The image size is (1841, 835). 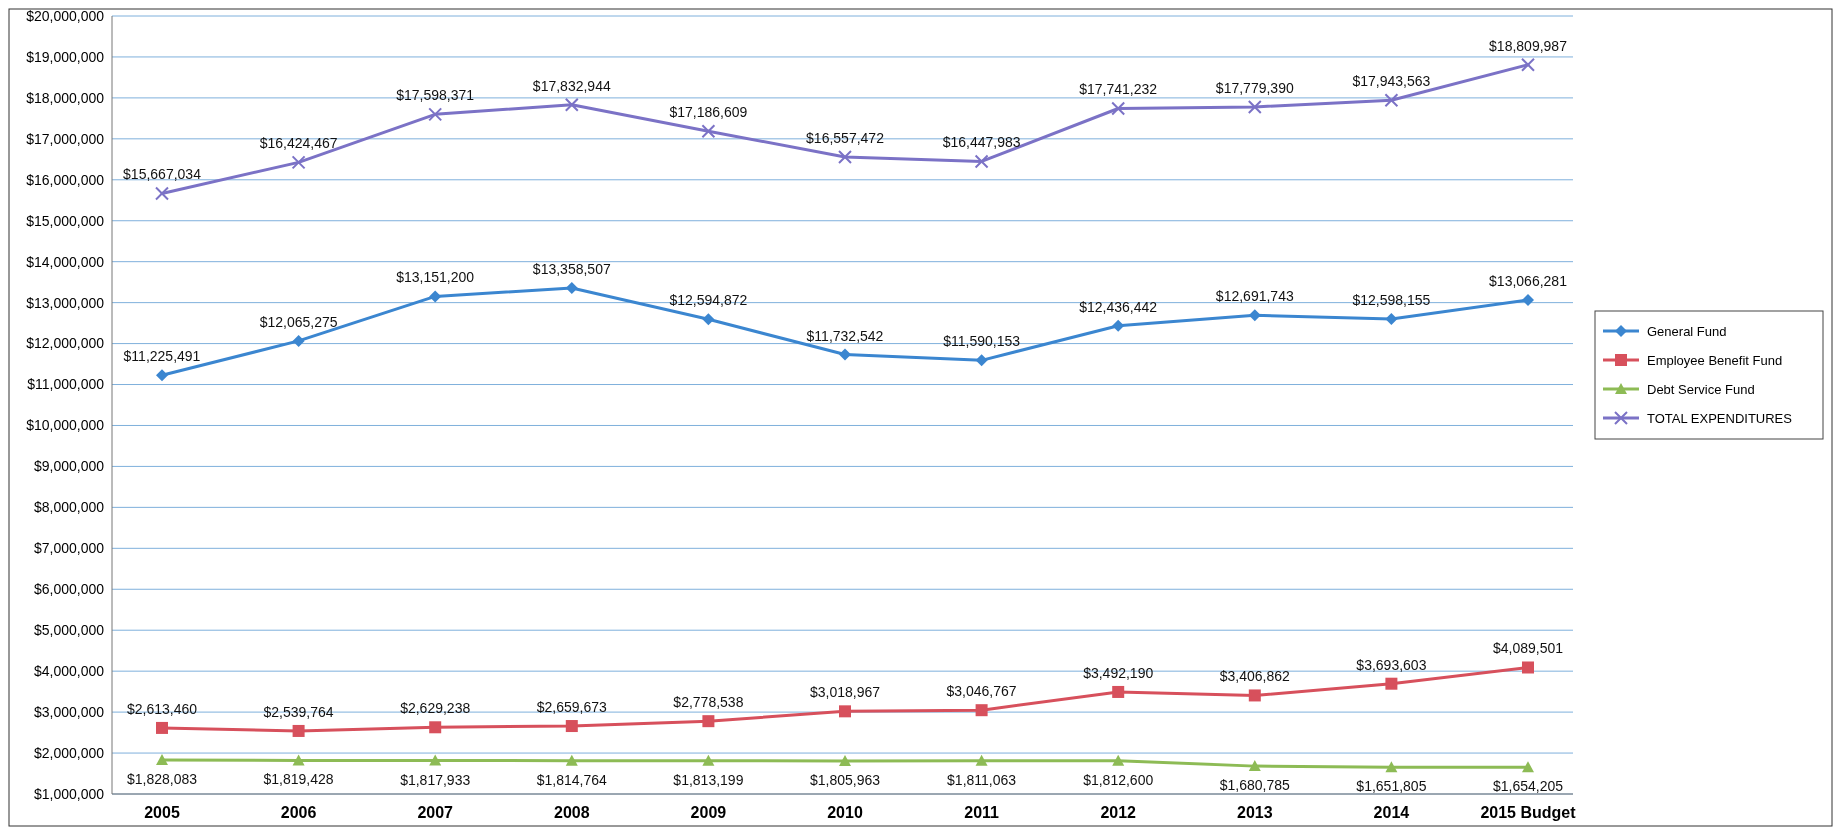 What do you see at coordinates (571, 85) in the screenshot?
I see `data-label: $17,832,944` at bounding box center [571, 85].